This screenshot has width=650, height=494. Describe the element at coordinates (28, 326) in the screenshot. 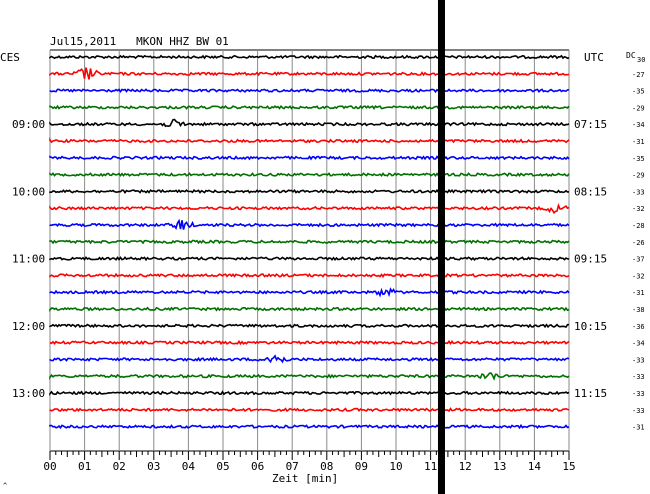

I see `left-time-label: 12:00` at that location.